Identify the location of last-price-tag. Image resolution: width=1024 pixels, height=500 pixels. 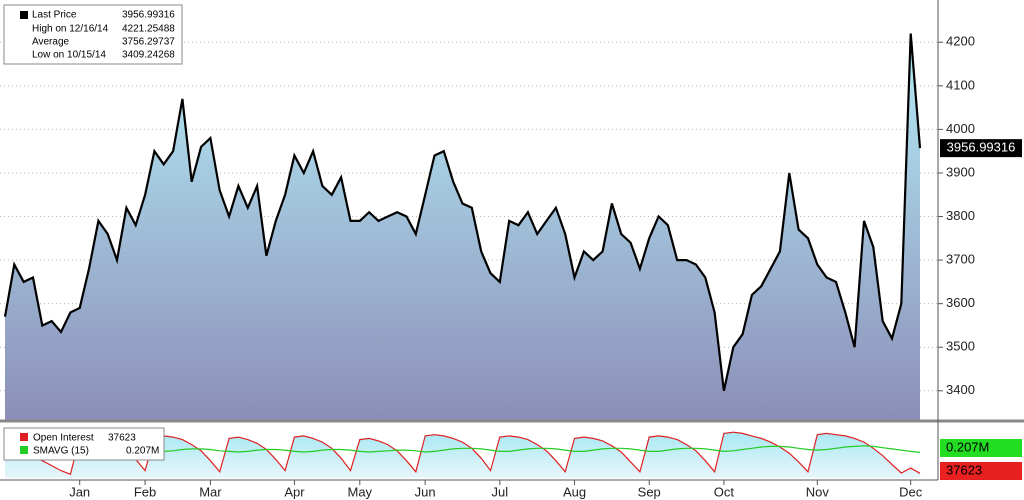
(981, 148).